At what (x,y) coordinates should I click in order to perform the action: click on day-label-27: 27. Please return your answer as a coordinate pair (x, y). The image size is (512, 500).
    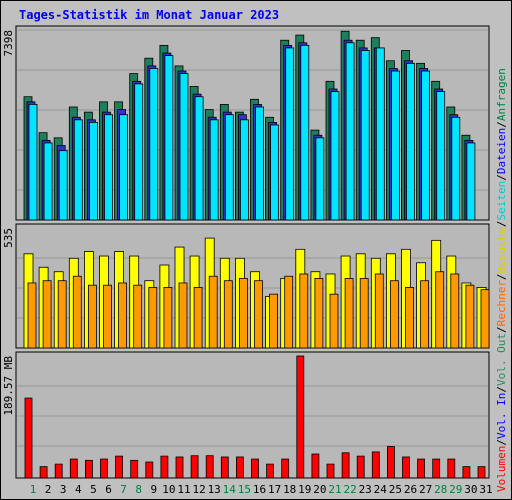
    Looking at the image, I should click on (425, 489).